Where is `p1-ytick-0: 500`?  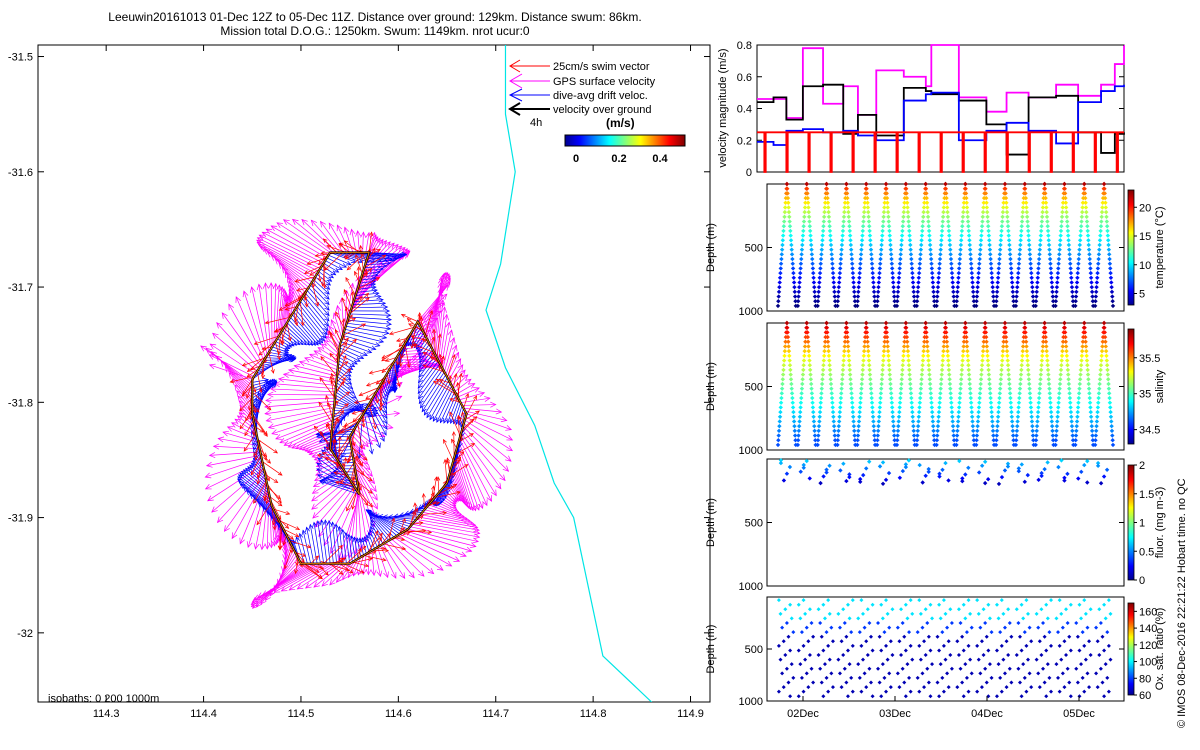
p1-ytick-0: 500 is located at coordinates (754, 249).